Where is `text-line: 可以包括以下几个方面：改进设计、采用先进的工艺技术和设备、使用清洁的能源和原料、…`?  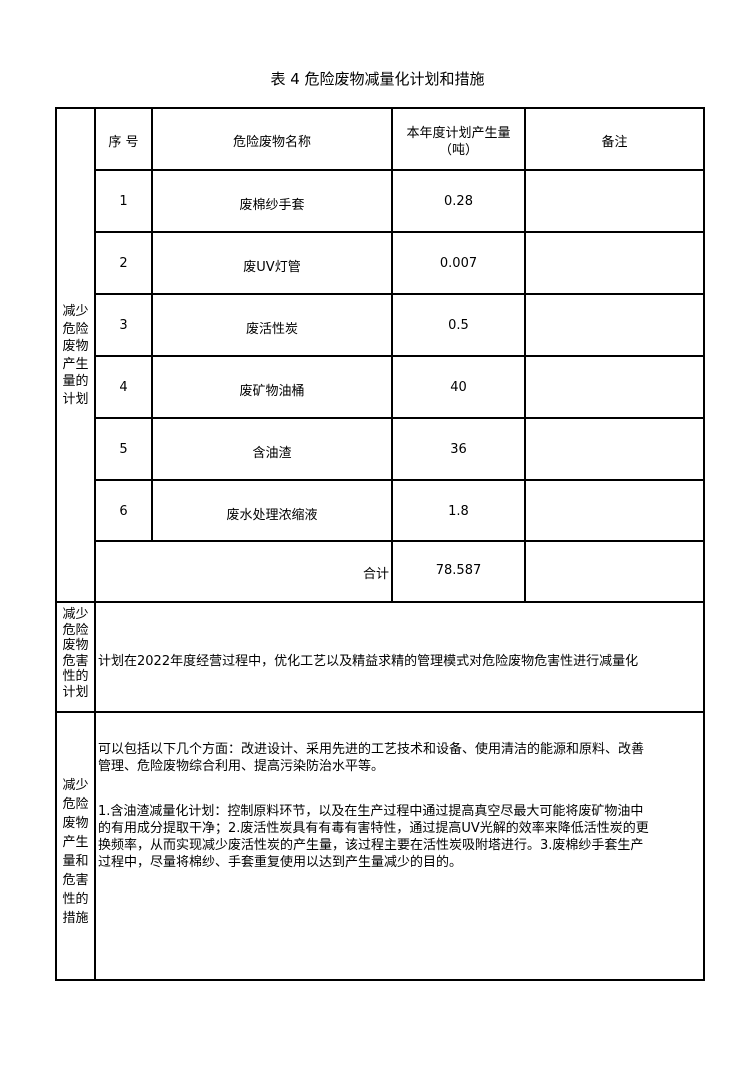 text-line: 可以包括以下几个方面：改进设计、采用先进的工艺技术和设备、使用清洁的能源和原料、… is located at coordinates (371, 749).